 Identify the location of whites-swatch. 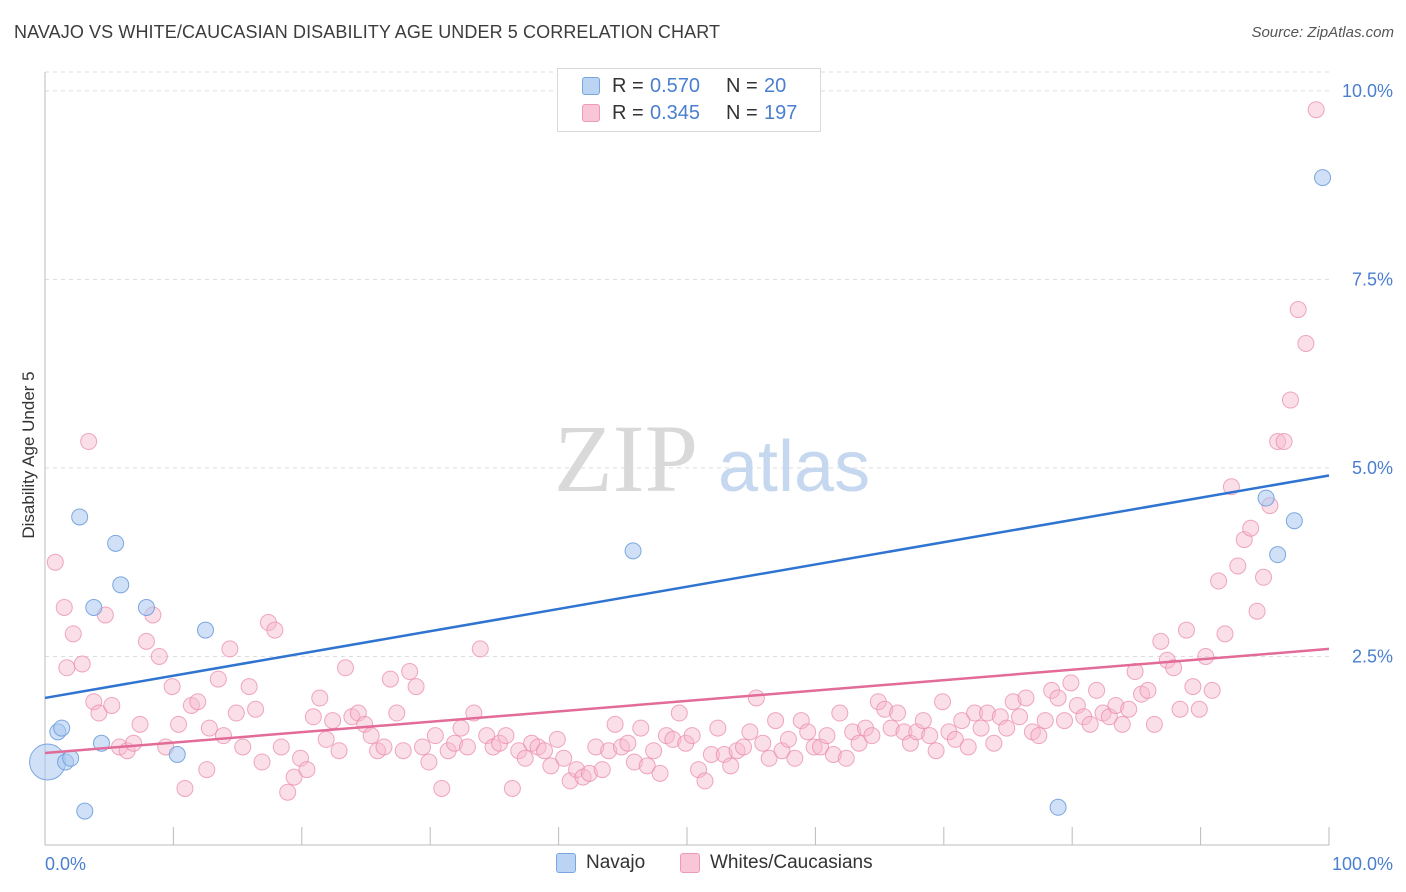
(591, 113).